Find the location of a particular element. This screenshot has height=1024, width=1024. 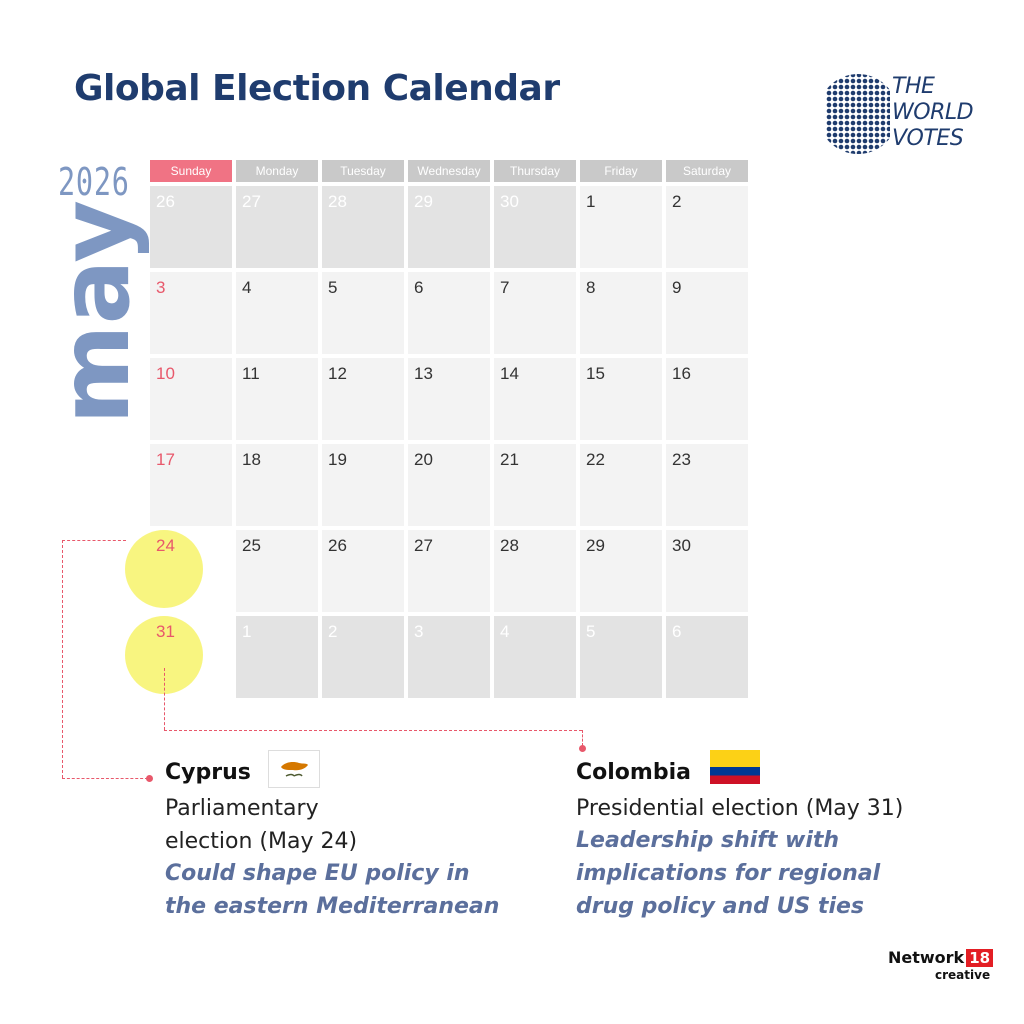

the-world-votes-logo: THE WORLD VOTES is located at coordinates (906, 116).